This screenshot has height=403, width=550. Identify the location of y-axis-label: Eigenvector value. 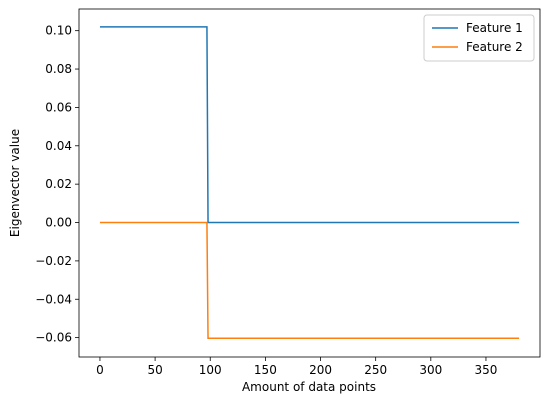
(15, 183).